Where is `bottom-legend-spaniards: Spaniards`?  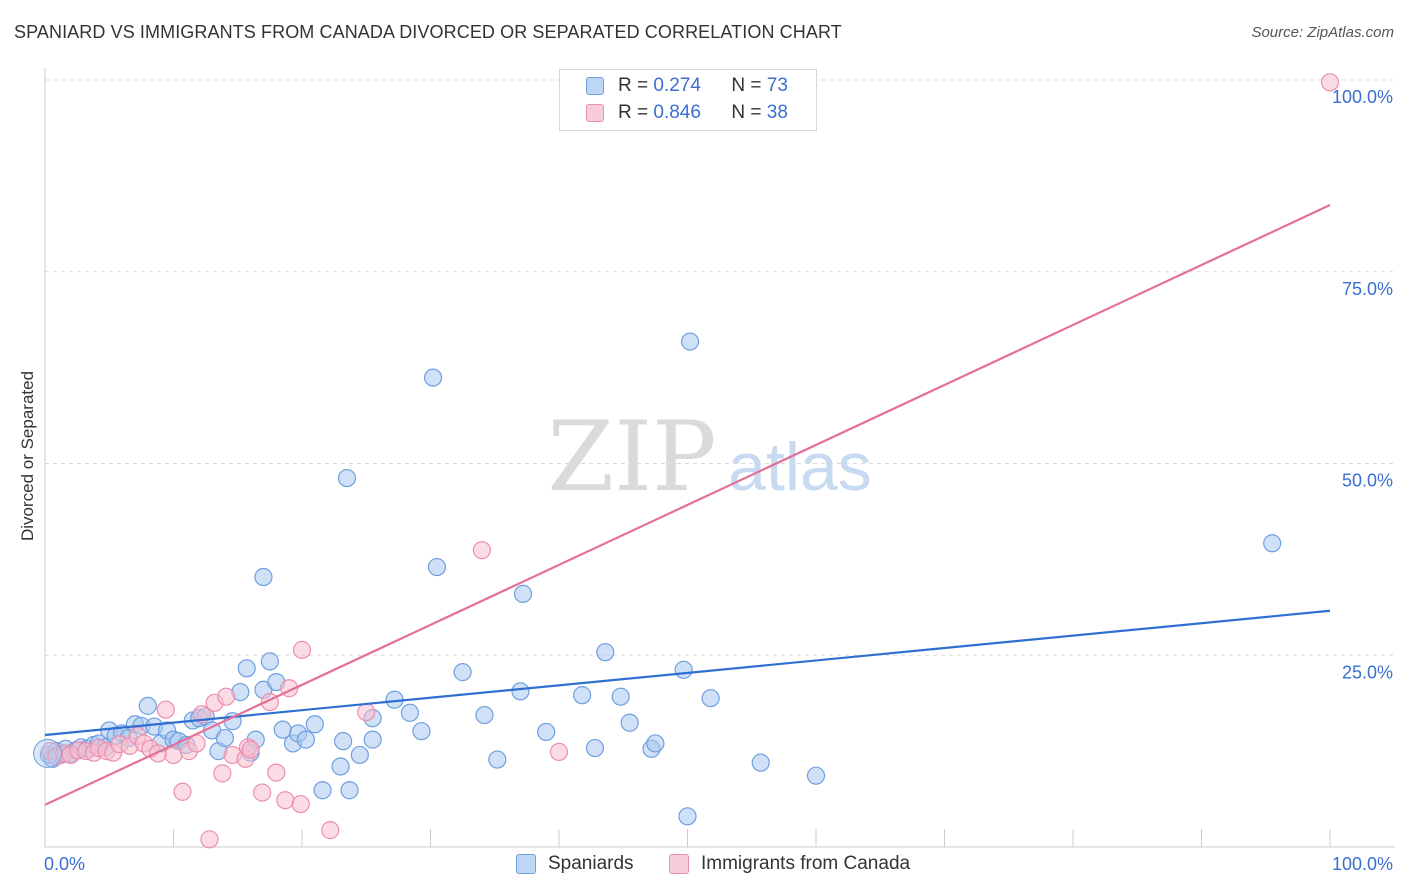 bottom-legend-spaniards: Spaniards is located at coordinates (575, 864).